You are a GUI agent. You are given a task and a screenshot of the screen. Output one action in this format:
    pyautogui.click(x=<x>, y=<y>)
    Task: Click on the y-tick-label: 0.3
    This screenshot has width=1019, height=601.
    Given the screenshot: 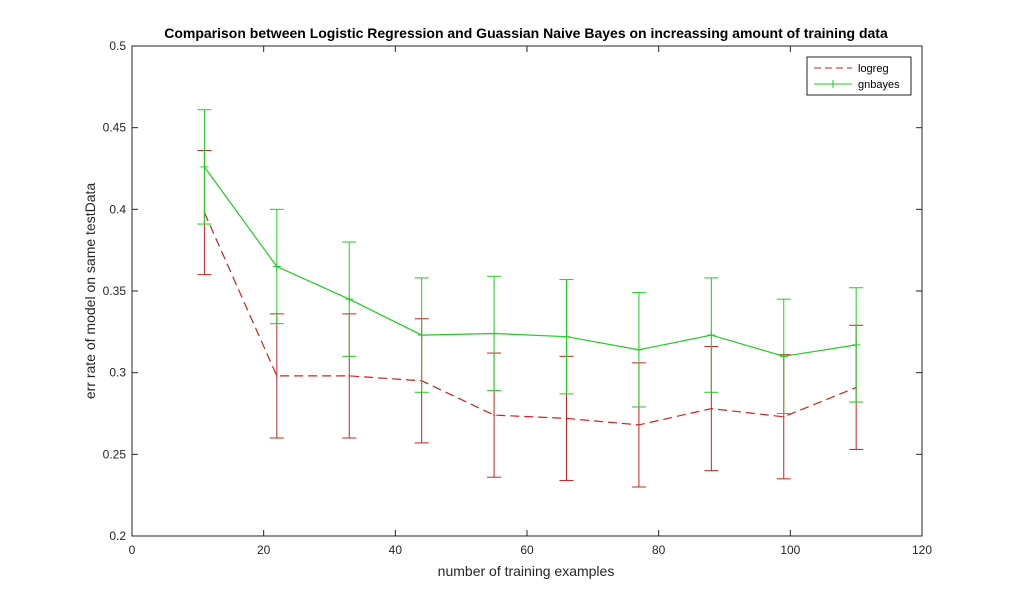 What is the action you would take?
    pyautogui.click(x=117, y=373)
    